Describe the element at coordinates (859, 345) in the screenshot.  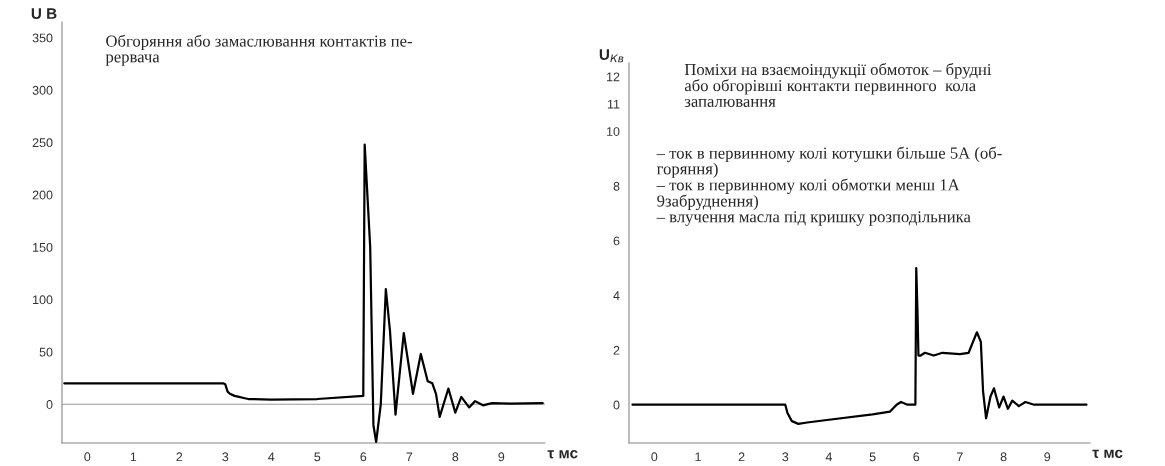
I see `line-series` at that location.